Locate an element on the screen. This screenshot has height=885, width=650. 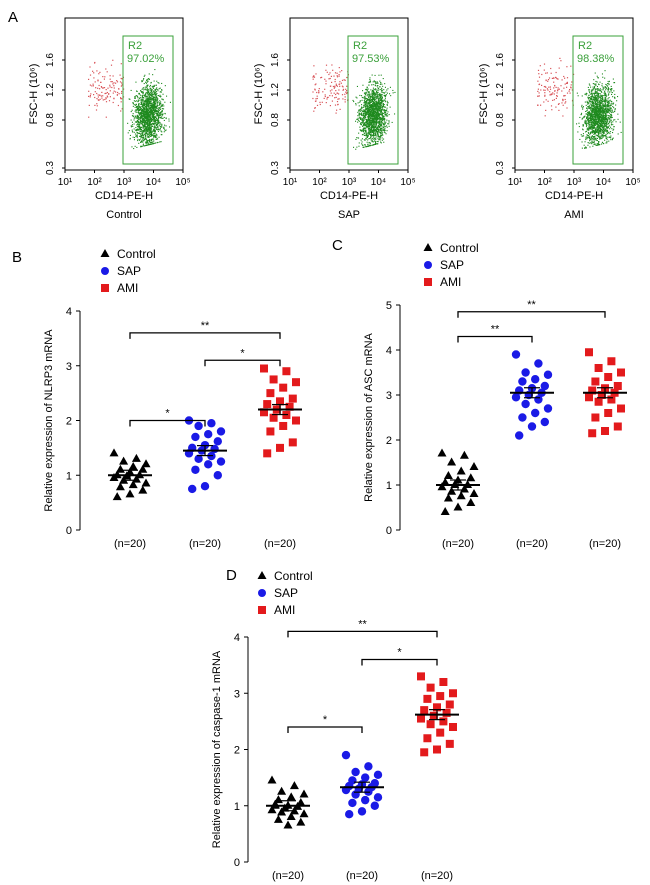
y-axis-label: FSC-H (10⁶) is located at coordinates (259, 94).